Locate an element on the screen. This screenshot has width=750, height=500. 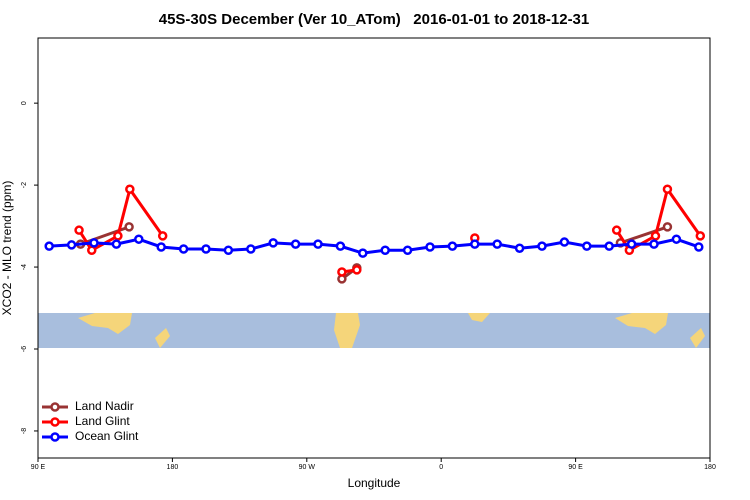
y-tick-label: -4 is located at coordinates (24, 267).